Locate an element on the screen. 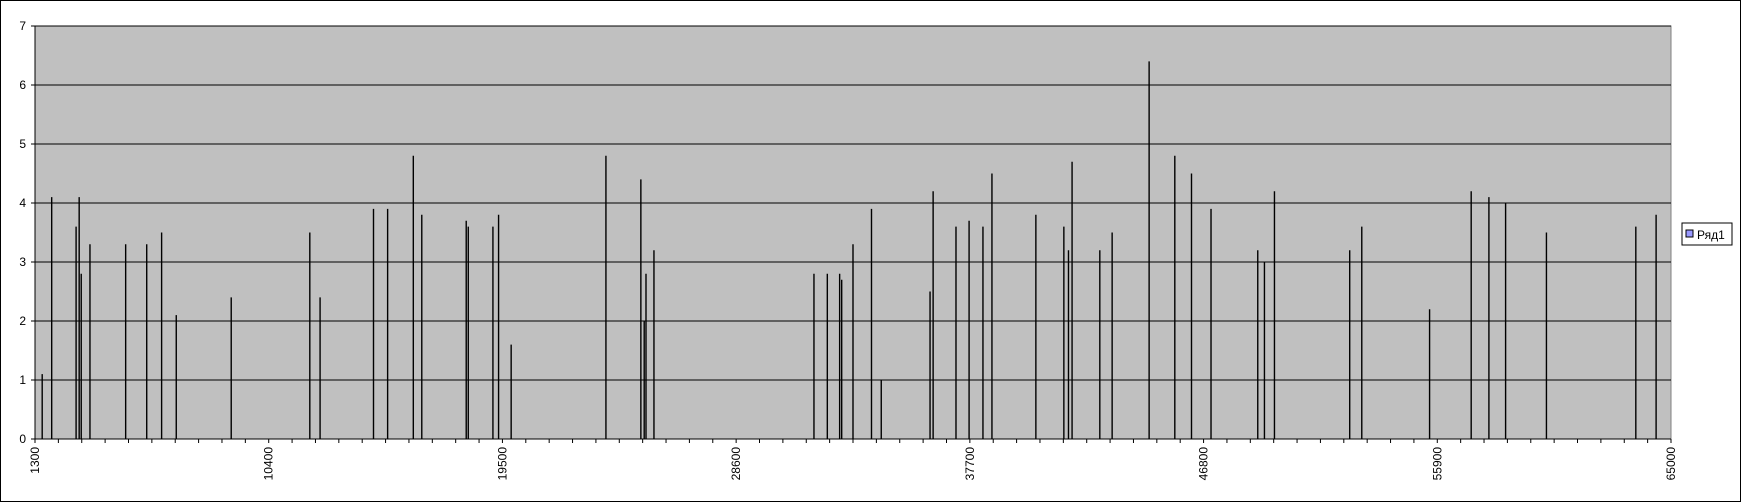 The image size is (1741, 502). x-axis-ticks: 1300 10400 19500 28600 37700 46800 55900 65000 is located at coordinates (853, 459).